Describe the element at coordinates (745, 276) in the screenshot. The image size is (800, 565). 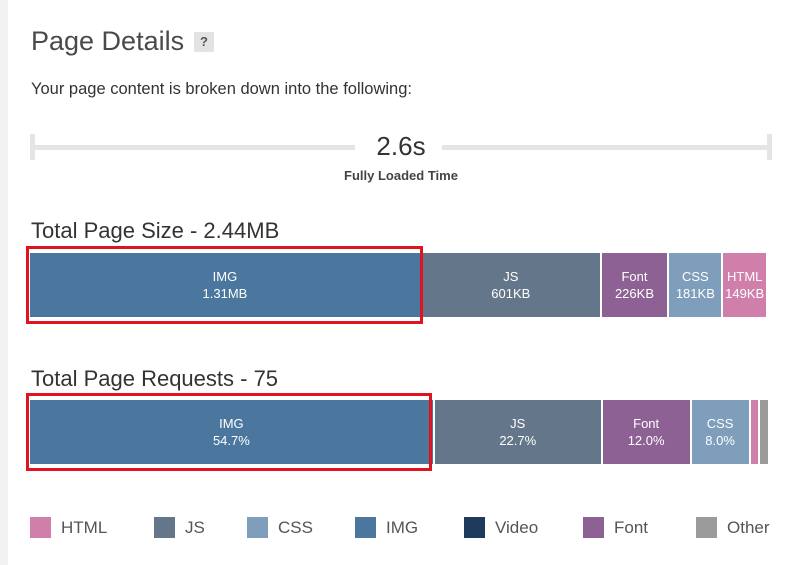
I see `segment-category-label: HTML` at that location.